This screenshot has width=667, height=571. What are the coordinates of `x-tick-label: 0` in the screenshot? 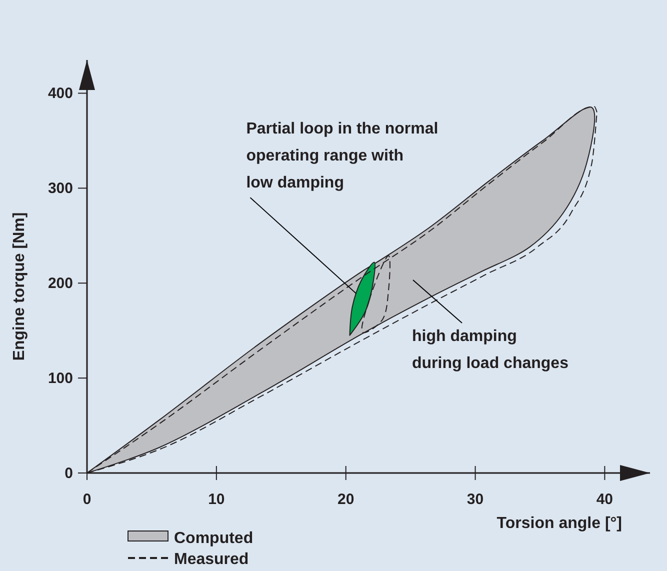 It's located at (87, 499).